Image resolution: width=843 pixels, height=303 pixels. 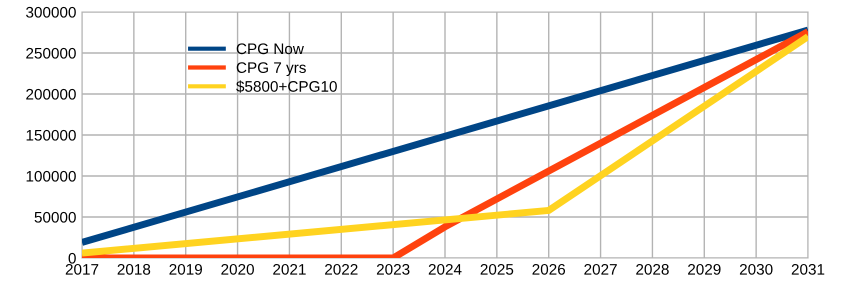 I want to click on x-tick-label: 2028, so click(x=652, y=269).